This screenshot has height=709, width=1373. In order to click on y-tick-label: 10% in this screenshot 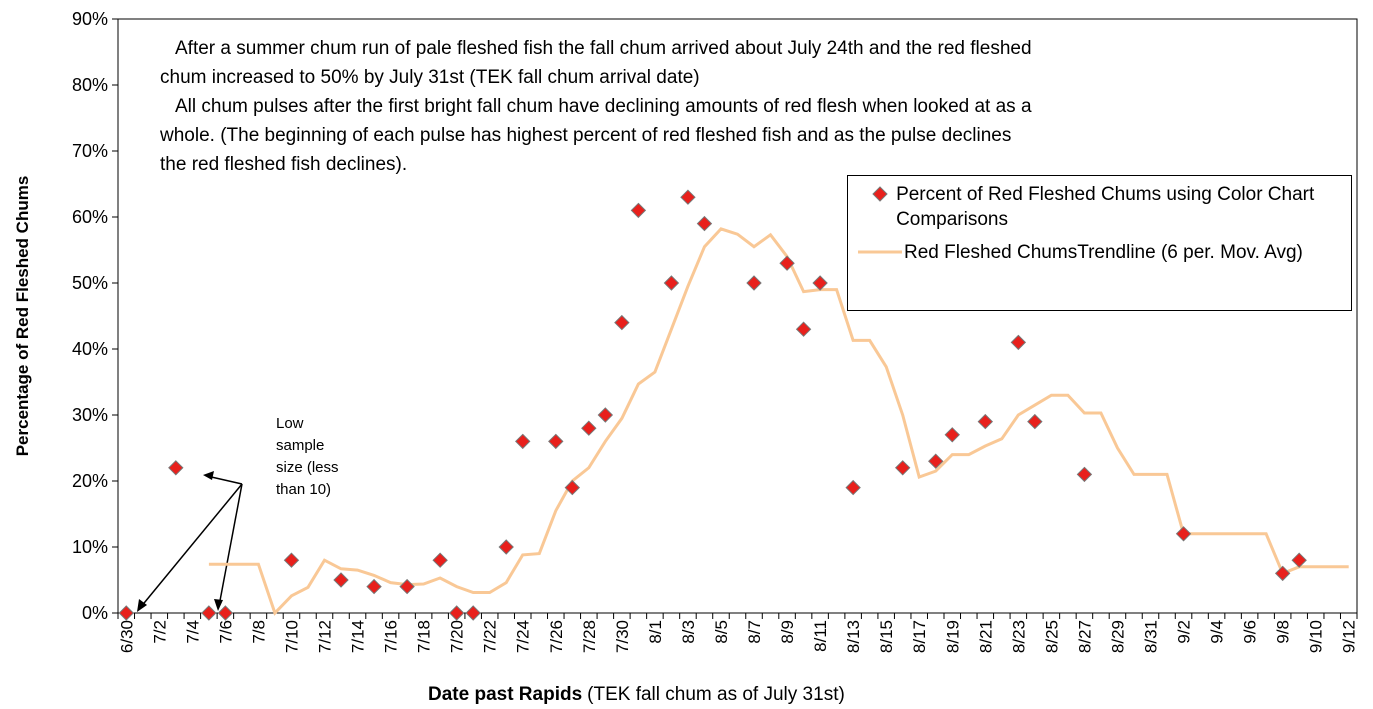, I will do `click(90, 547)`.